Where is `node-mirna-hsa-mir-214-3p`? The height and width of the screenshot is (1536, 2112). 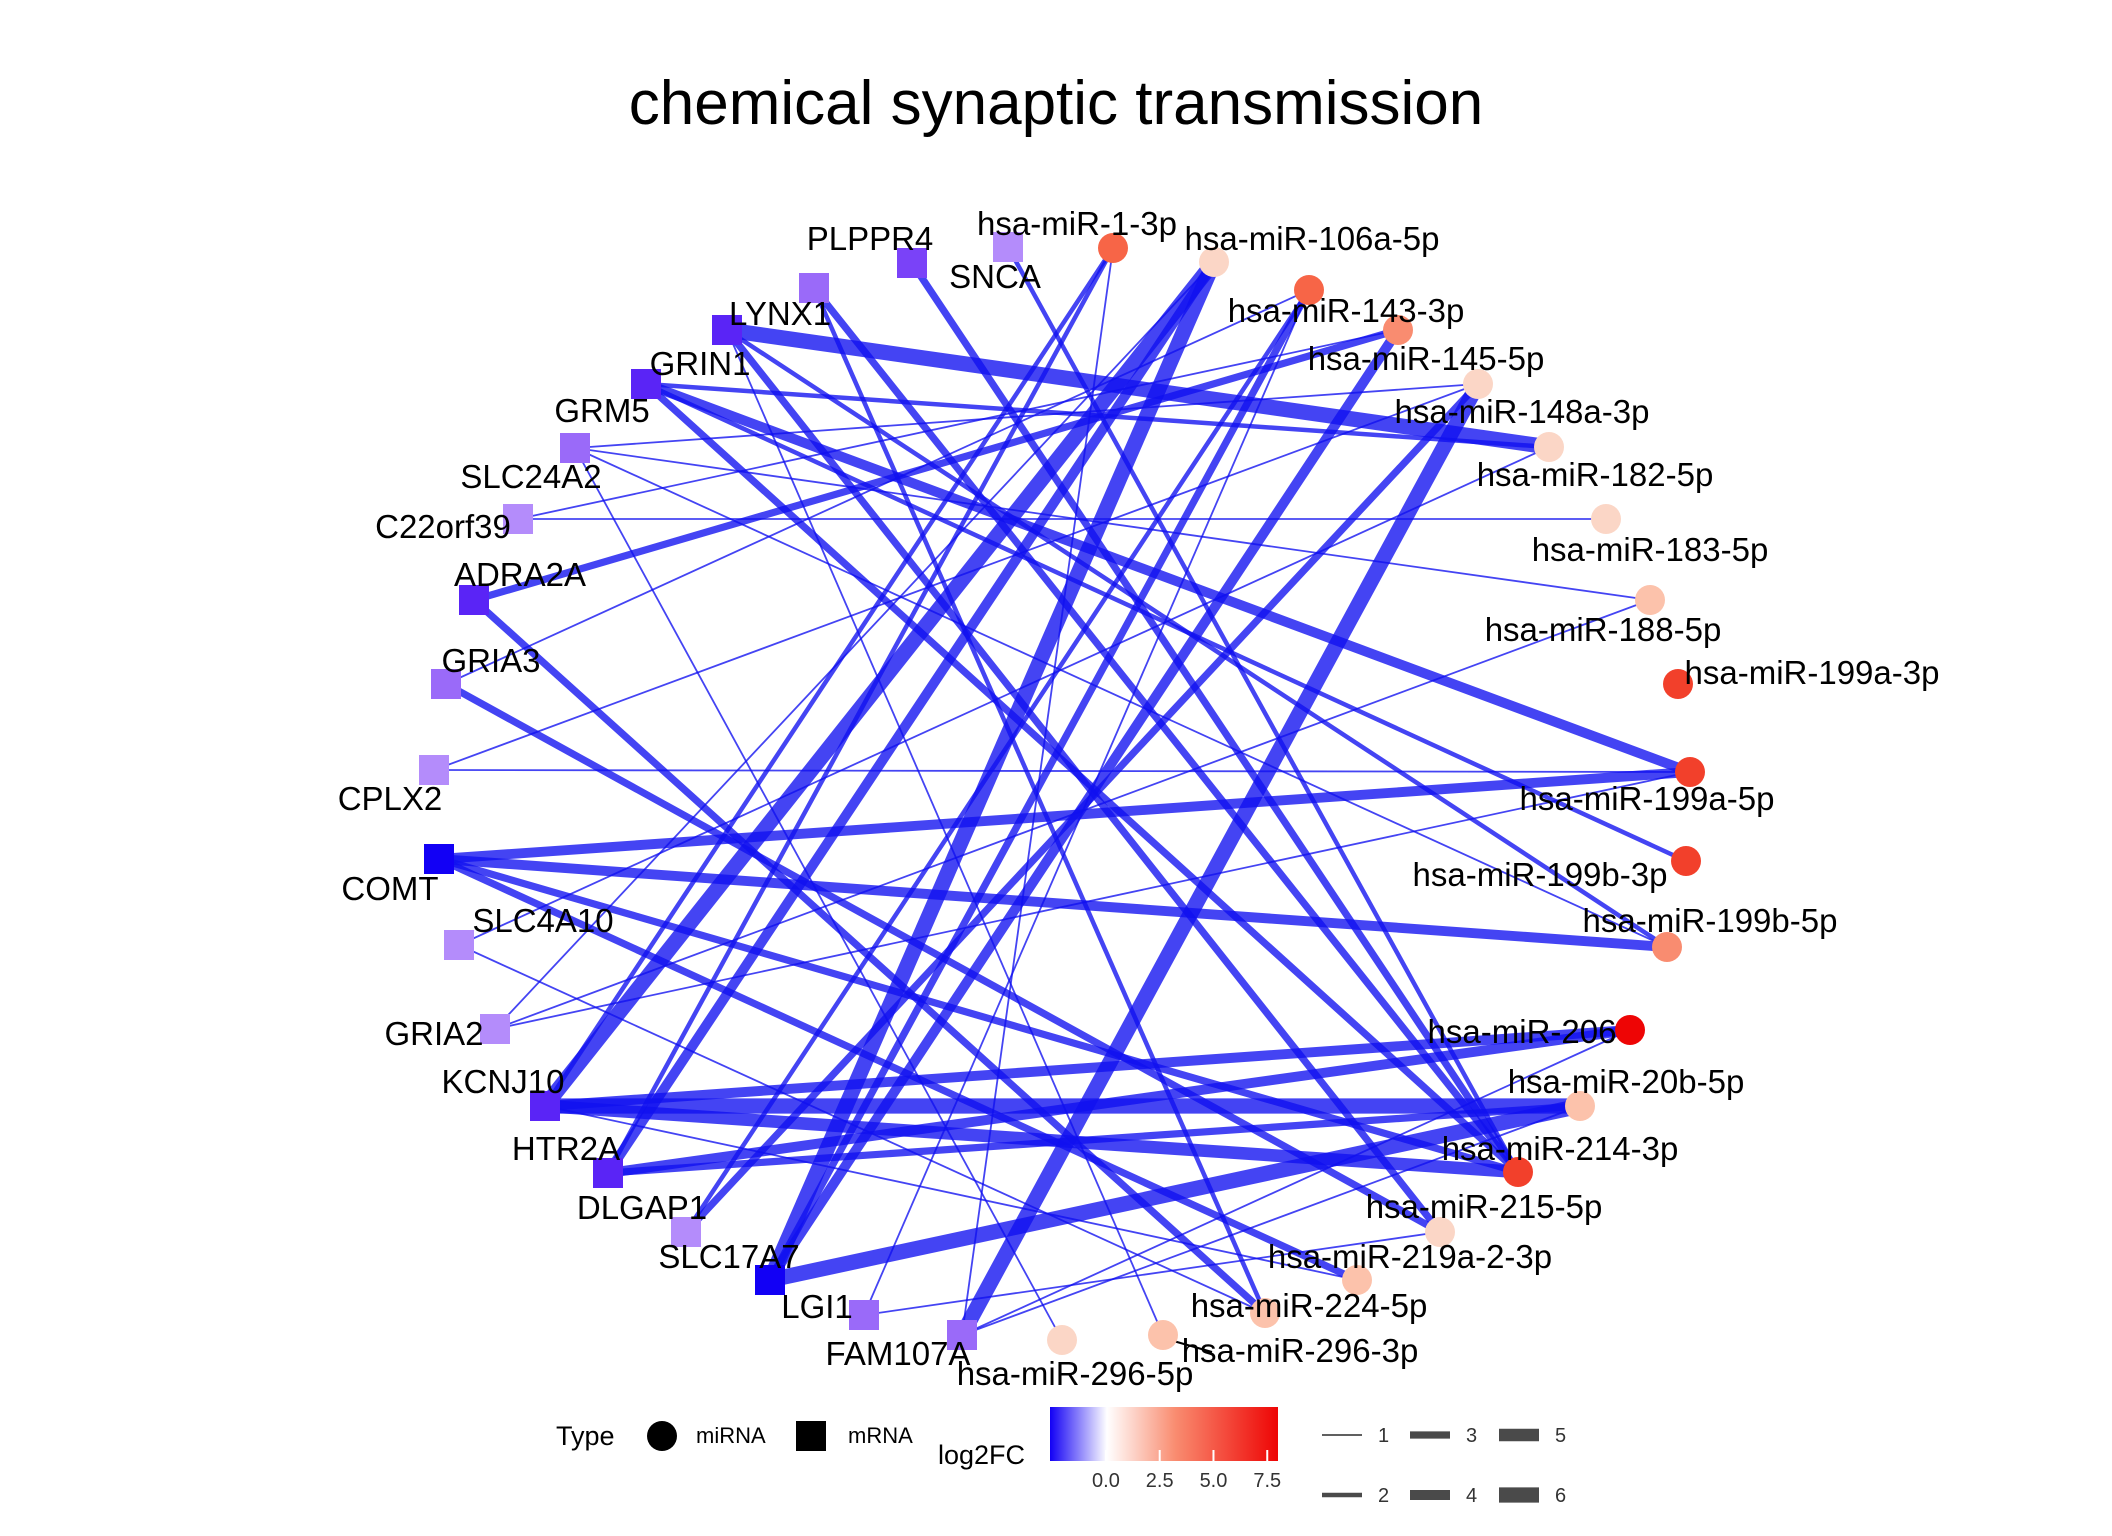 node-mirna-hsa-mir-214-3p is located at coordinates (1518, 1172).